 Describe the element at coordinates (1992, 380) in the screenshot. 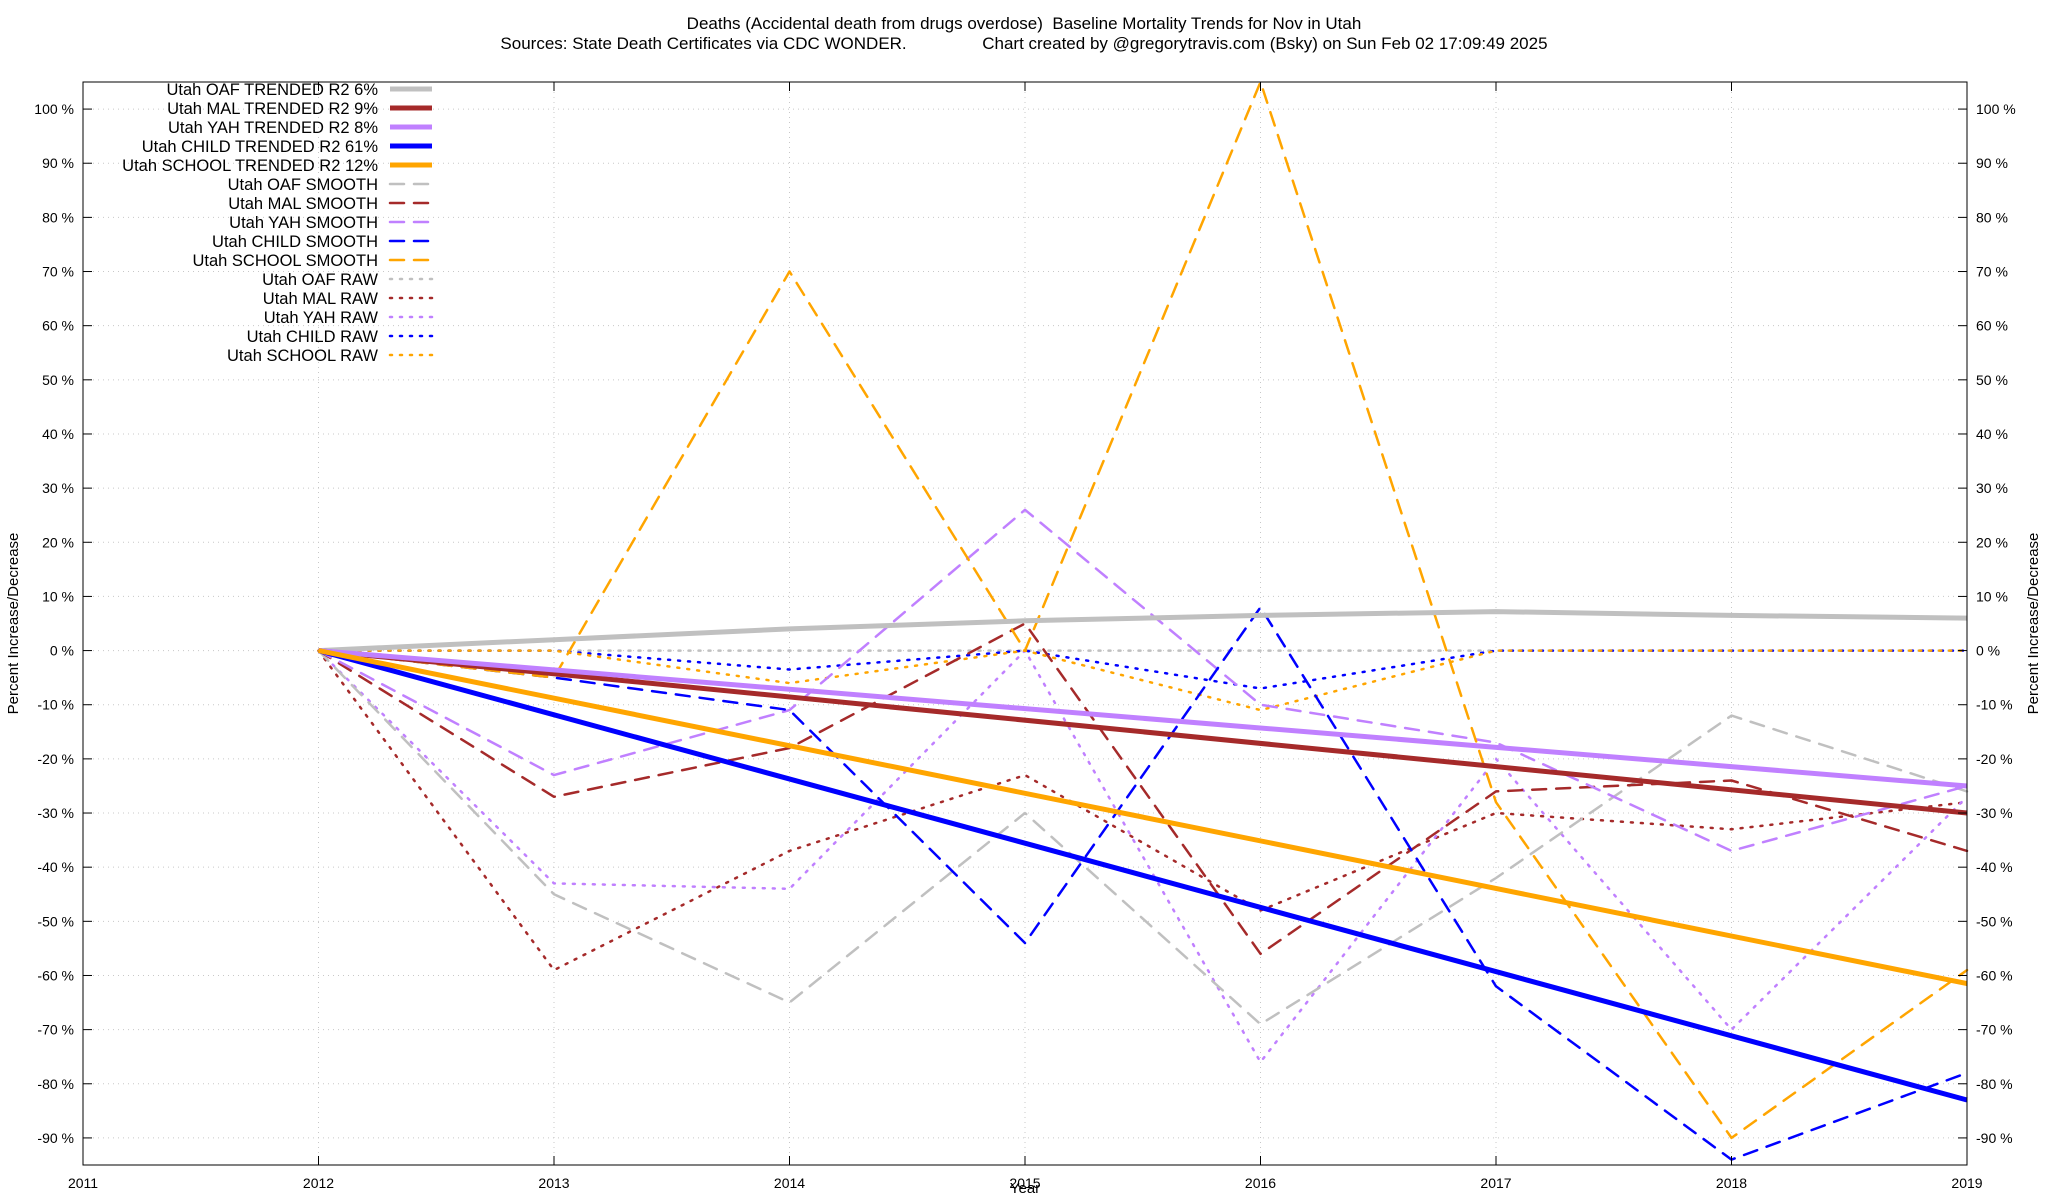

I see `y-tick-label-right: 50 %` at that location.